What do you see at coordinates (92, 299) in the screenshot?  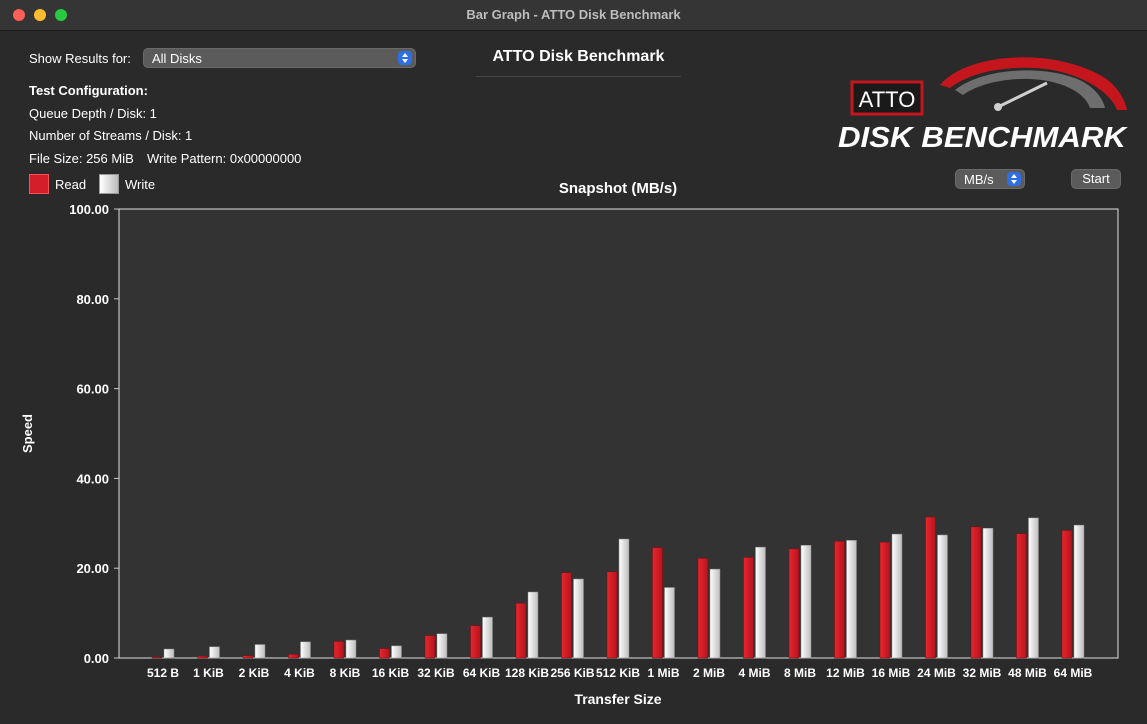 I see `y-tick-label: 80.00` at bounding box center [92, 299].